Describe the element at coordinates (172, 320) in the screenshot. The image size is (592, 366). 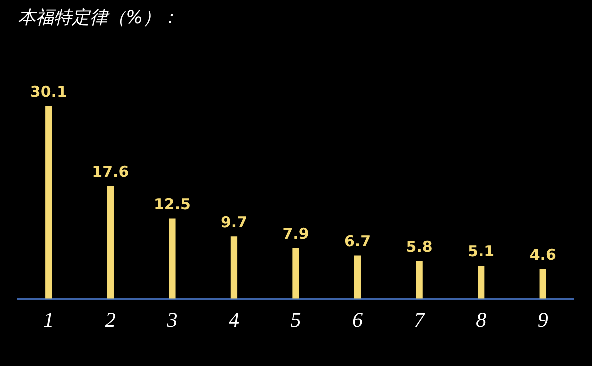
I see `x-tick-label: 3` at that location.